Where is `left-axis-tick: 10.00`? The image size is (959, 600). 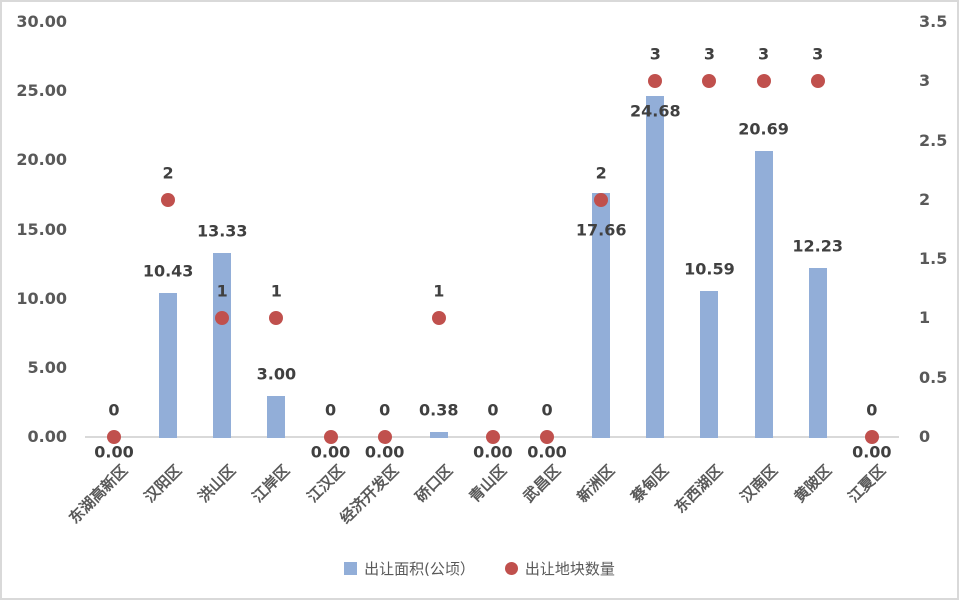 left-axis-tick: 10.00 is located at coordinates (41, 298).